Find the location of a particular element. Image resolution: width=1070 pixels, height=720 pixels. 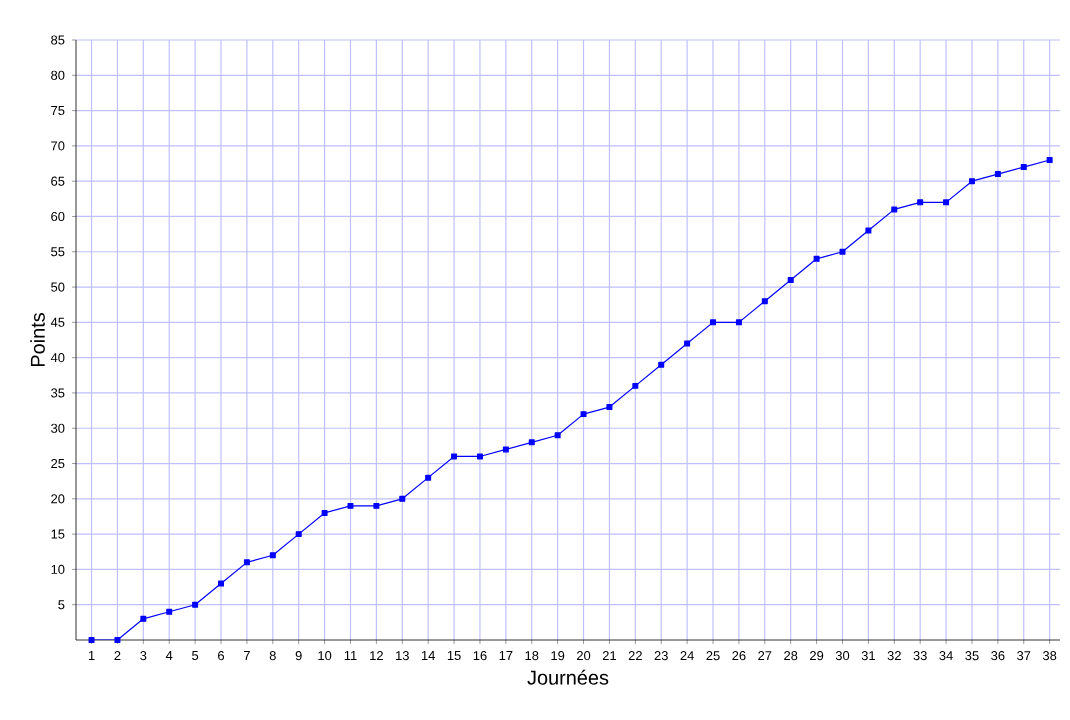

x-axis-title: Journées is located at coordinates (568, 677).